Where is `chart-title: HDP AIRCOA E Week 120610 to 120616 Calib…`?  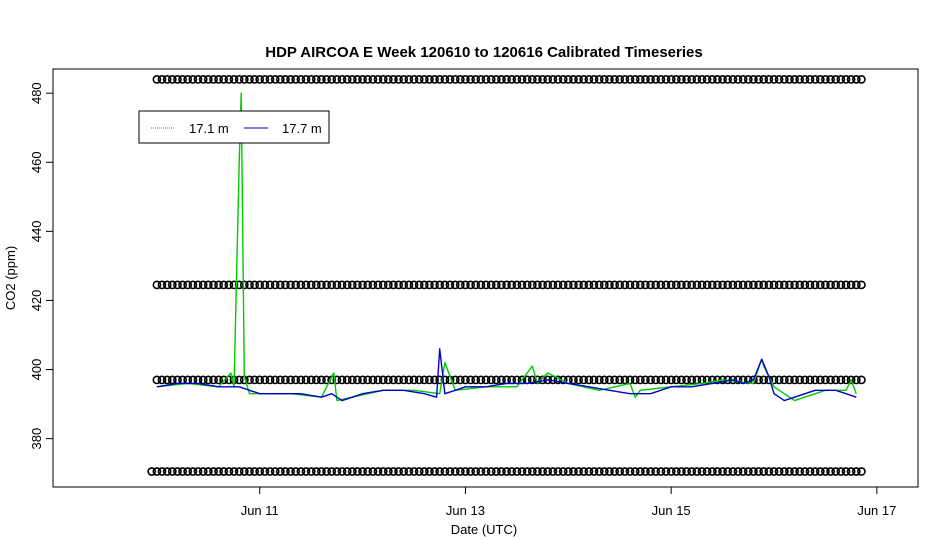 chart-title: HDP AIRCOA E Week 120610 to 120616 Calib… is located at coordinates (483, 52).